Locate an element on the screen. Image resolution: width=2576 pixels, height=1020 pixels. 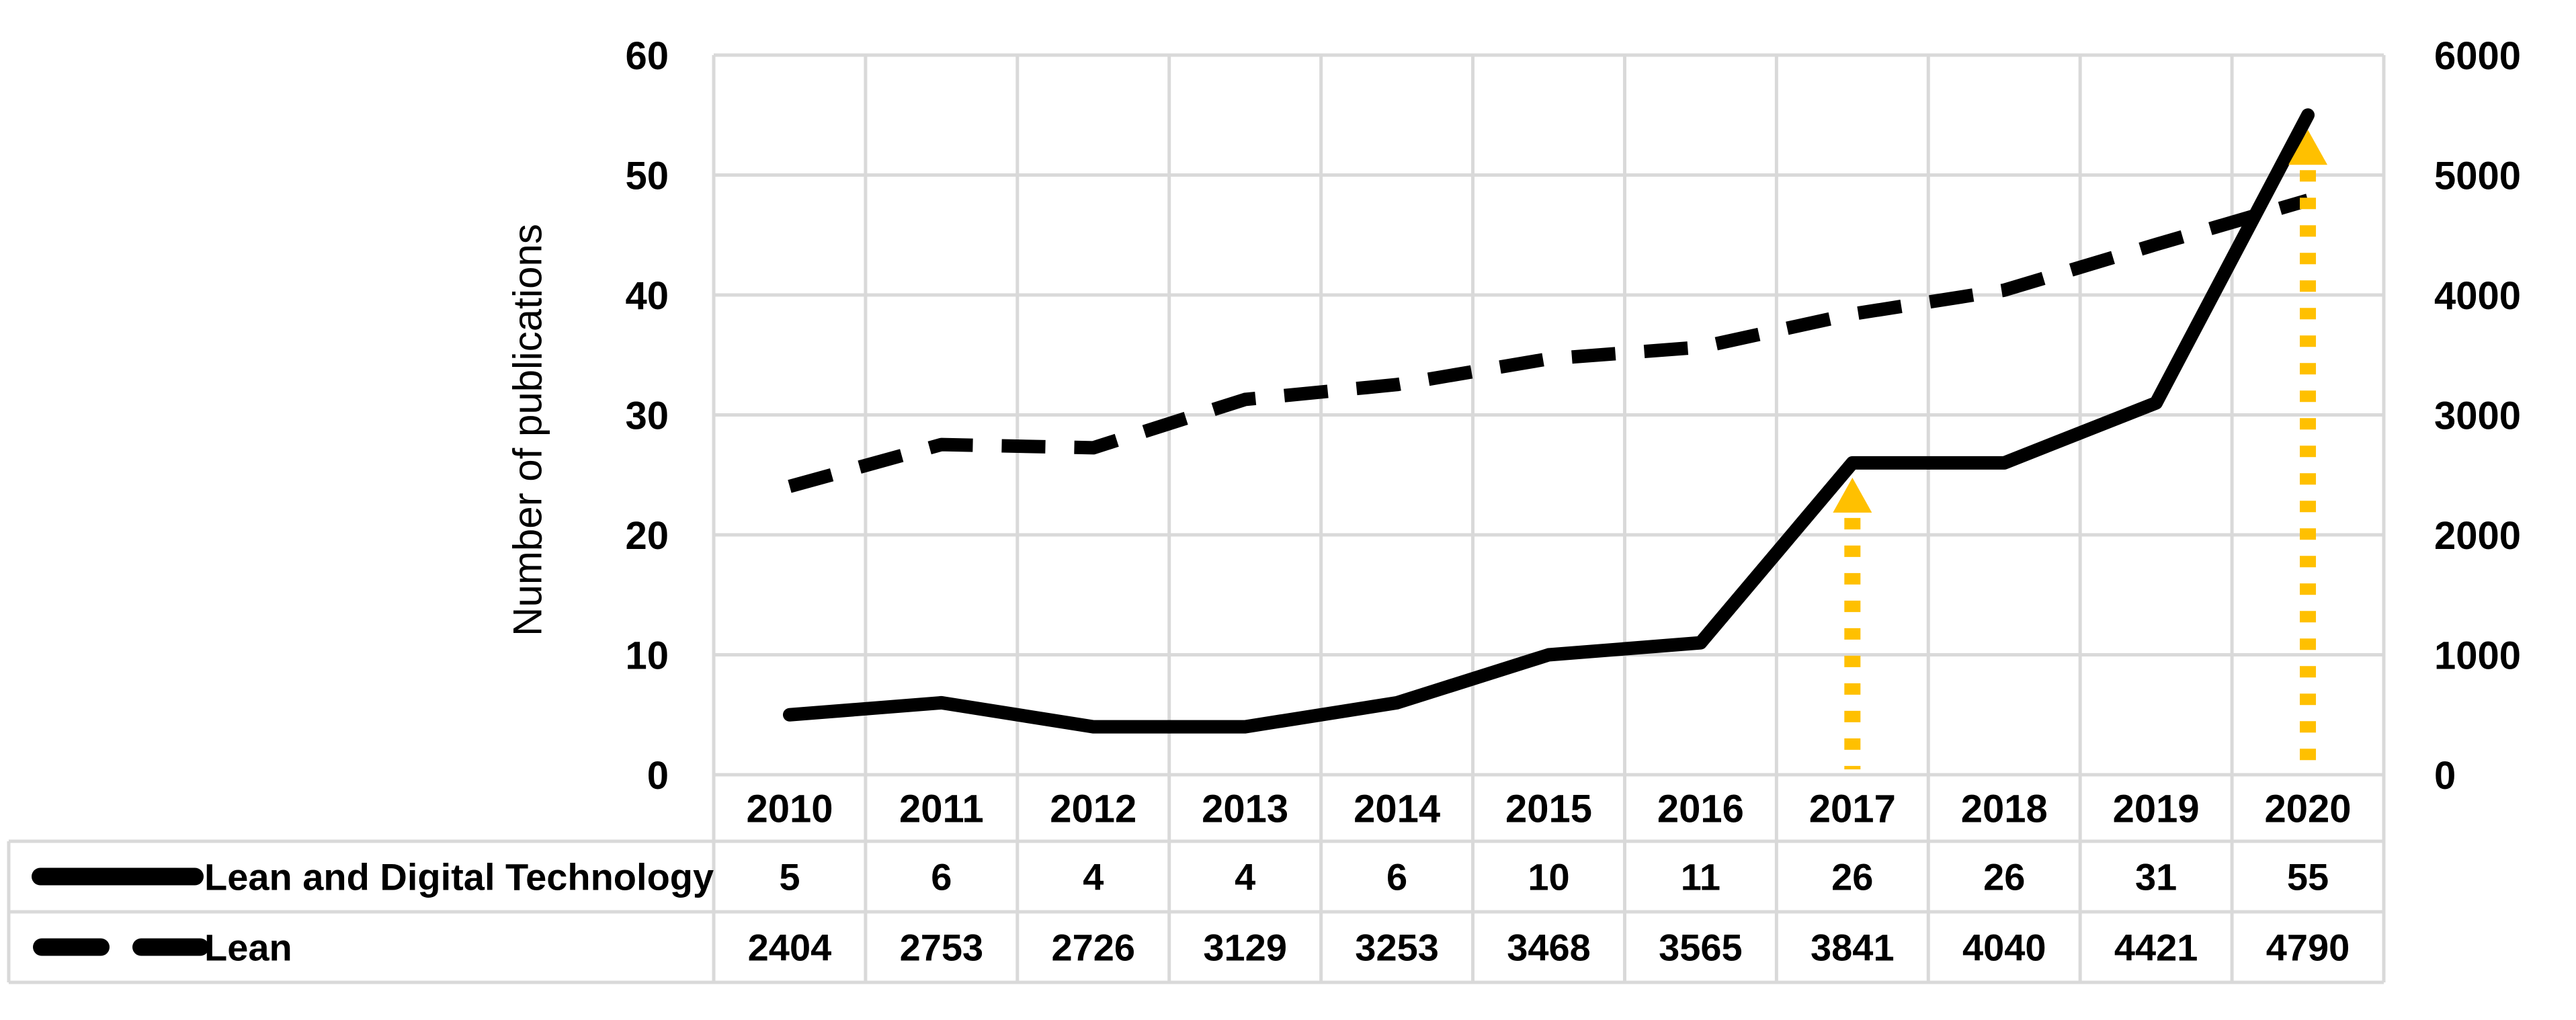
left-axis-tick: 60 is located at coordinates (647, 56).